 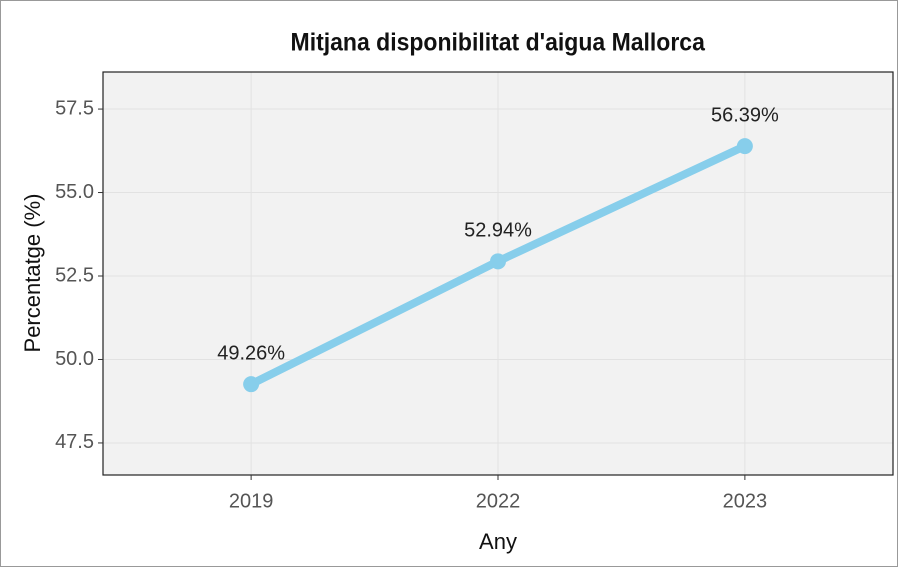 What do you see at coordinates (74, 192) in the screenshot?
I see `y-tick-label: 55.0` at bounding box center [74, 192].